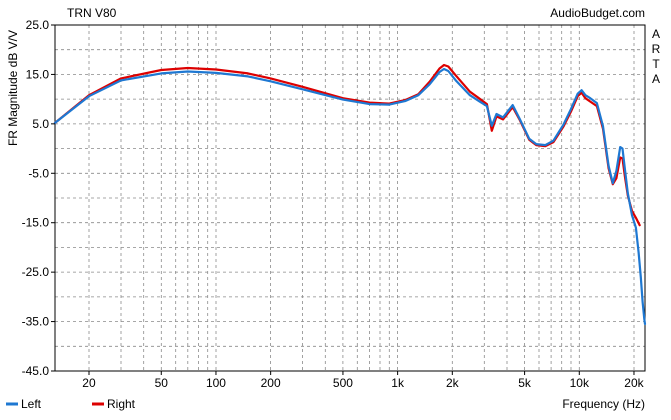  What do you see at coordinates (271, 383) in the screenshot?
I see `x-tick-label: 200` at bounding box center [271, 383].